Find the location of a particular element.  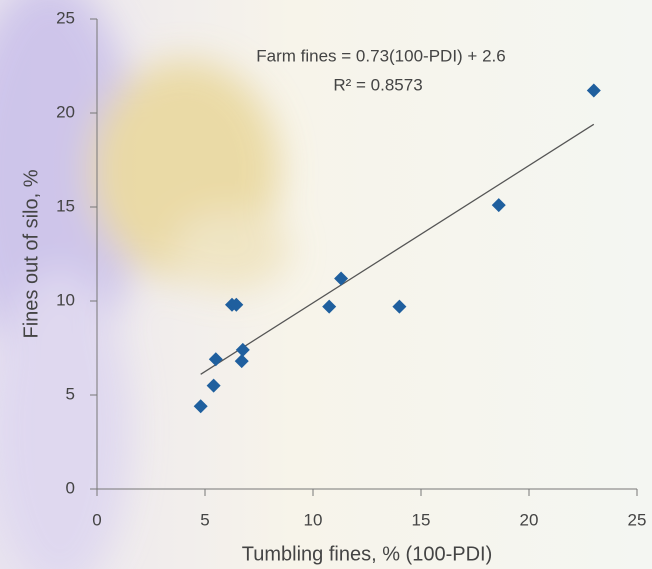

y-tick-label: 10 is located at coordinates (65, 299).